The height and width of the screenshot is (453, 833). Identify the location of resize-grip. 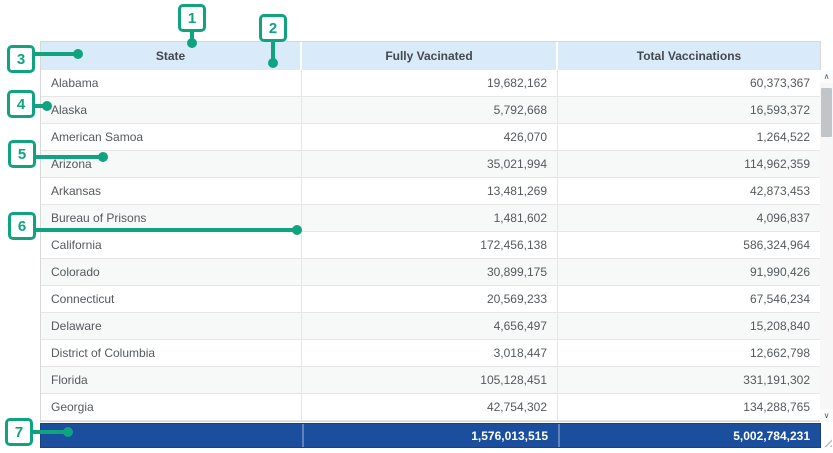
(827, 442).